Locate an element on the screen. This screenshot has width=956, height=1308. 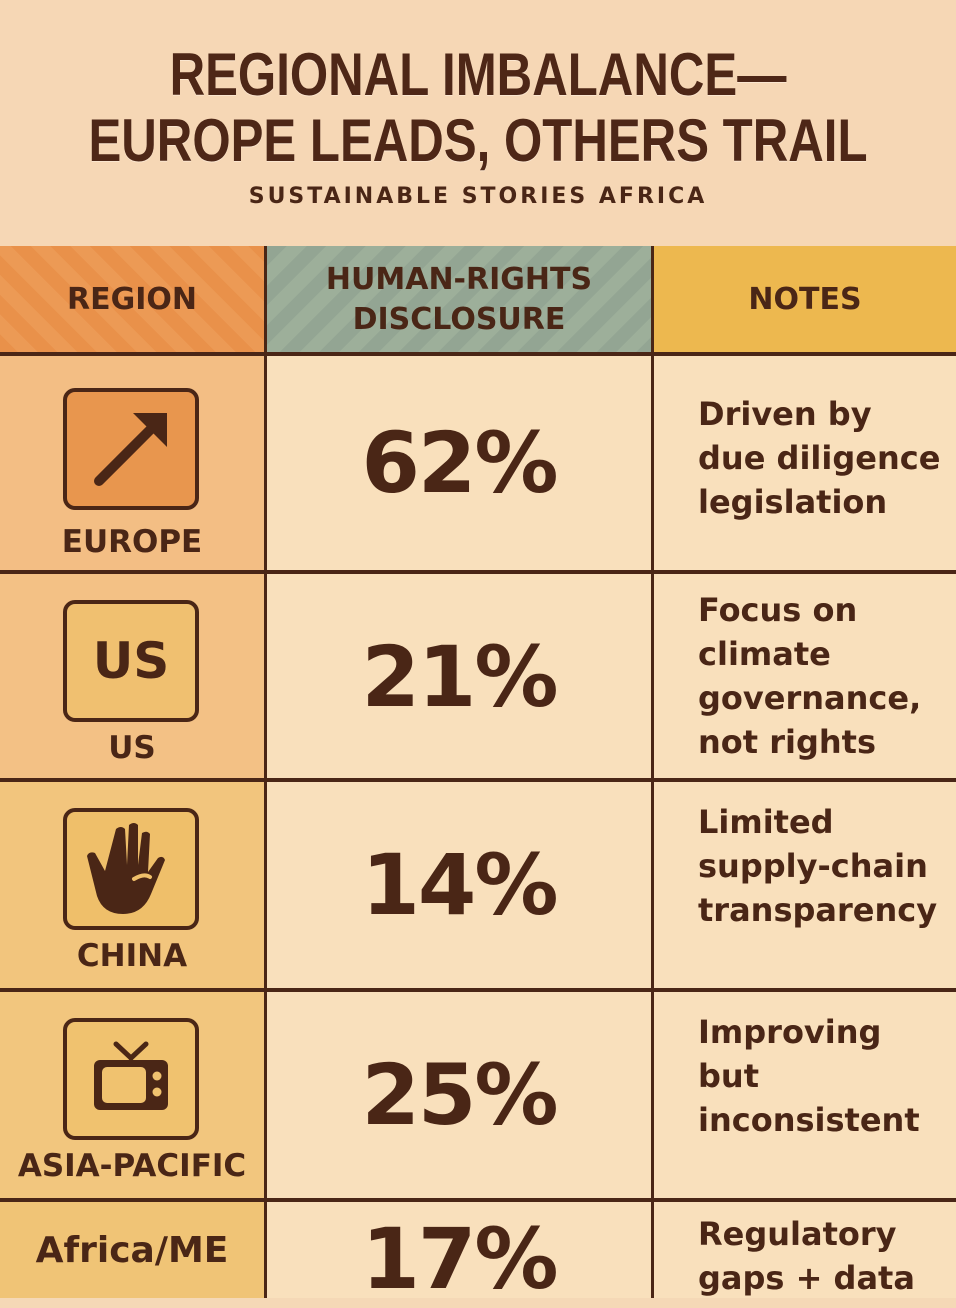
disclosure-value: 14% is located at coordinates (459, 885).